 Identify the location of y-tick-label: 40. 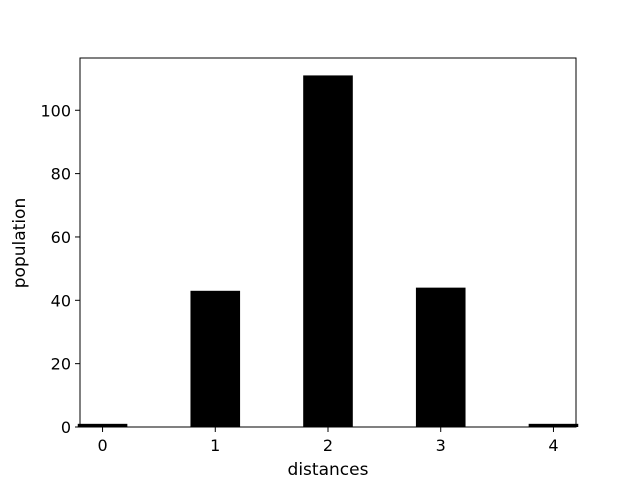
(61, 300).